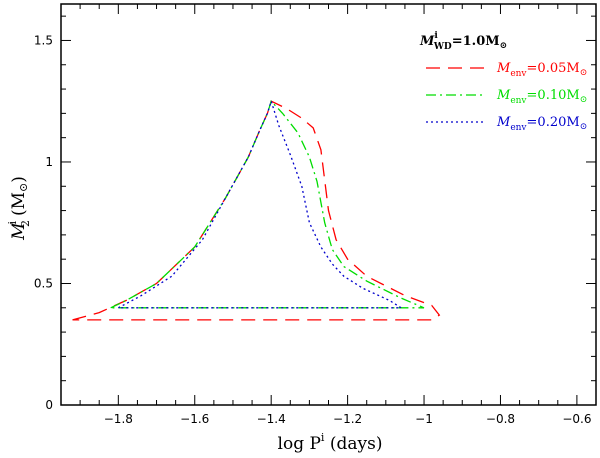 The height and width of the screenshot is (458, 600). What do you see at coordinates (463, 41) in the screenshot?
I see `legend-header: Mi WD=1.0M⊙` at bounding box center [463, 41].